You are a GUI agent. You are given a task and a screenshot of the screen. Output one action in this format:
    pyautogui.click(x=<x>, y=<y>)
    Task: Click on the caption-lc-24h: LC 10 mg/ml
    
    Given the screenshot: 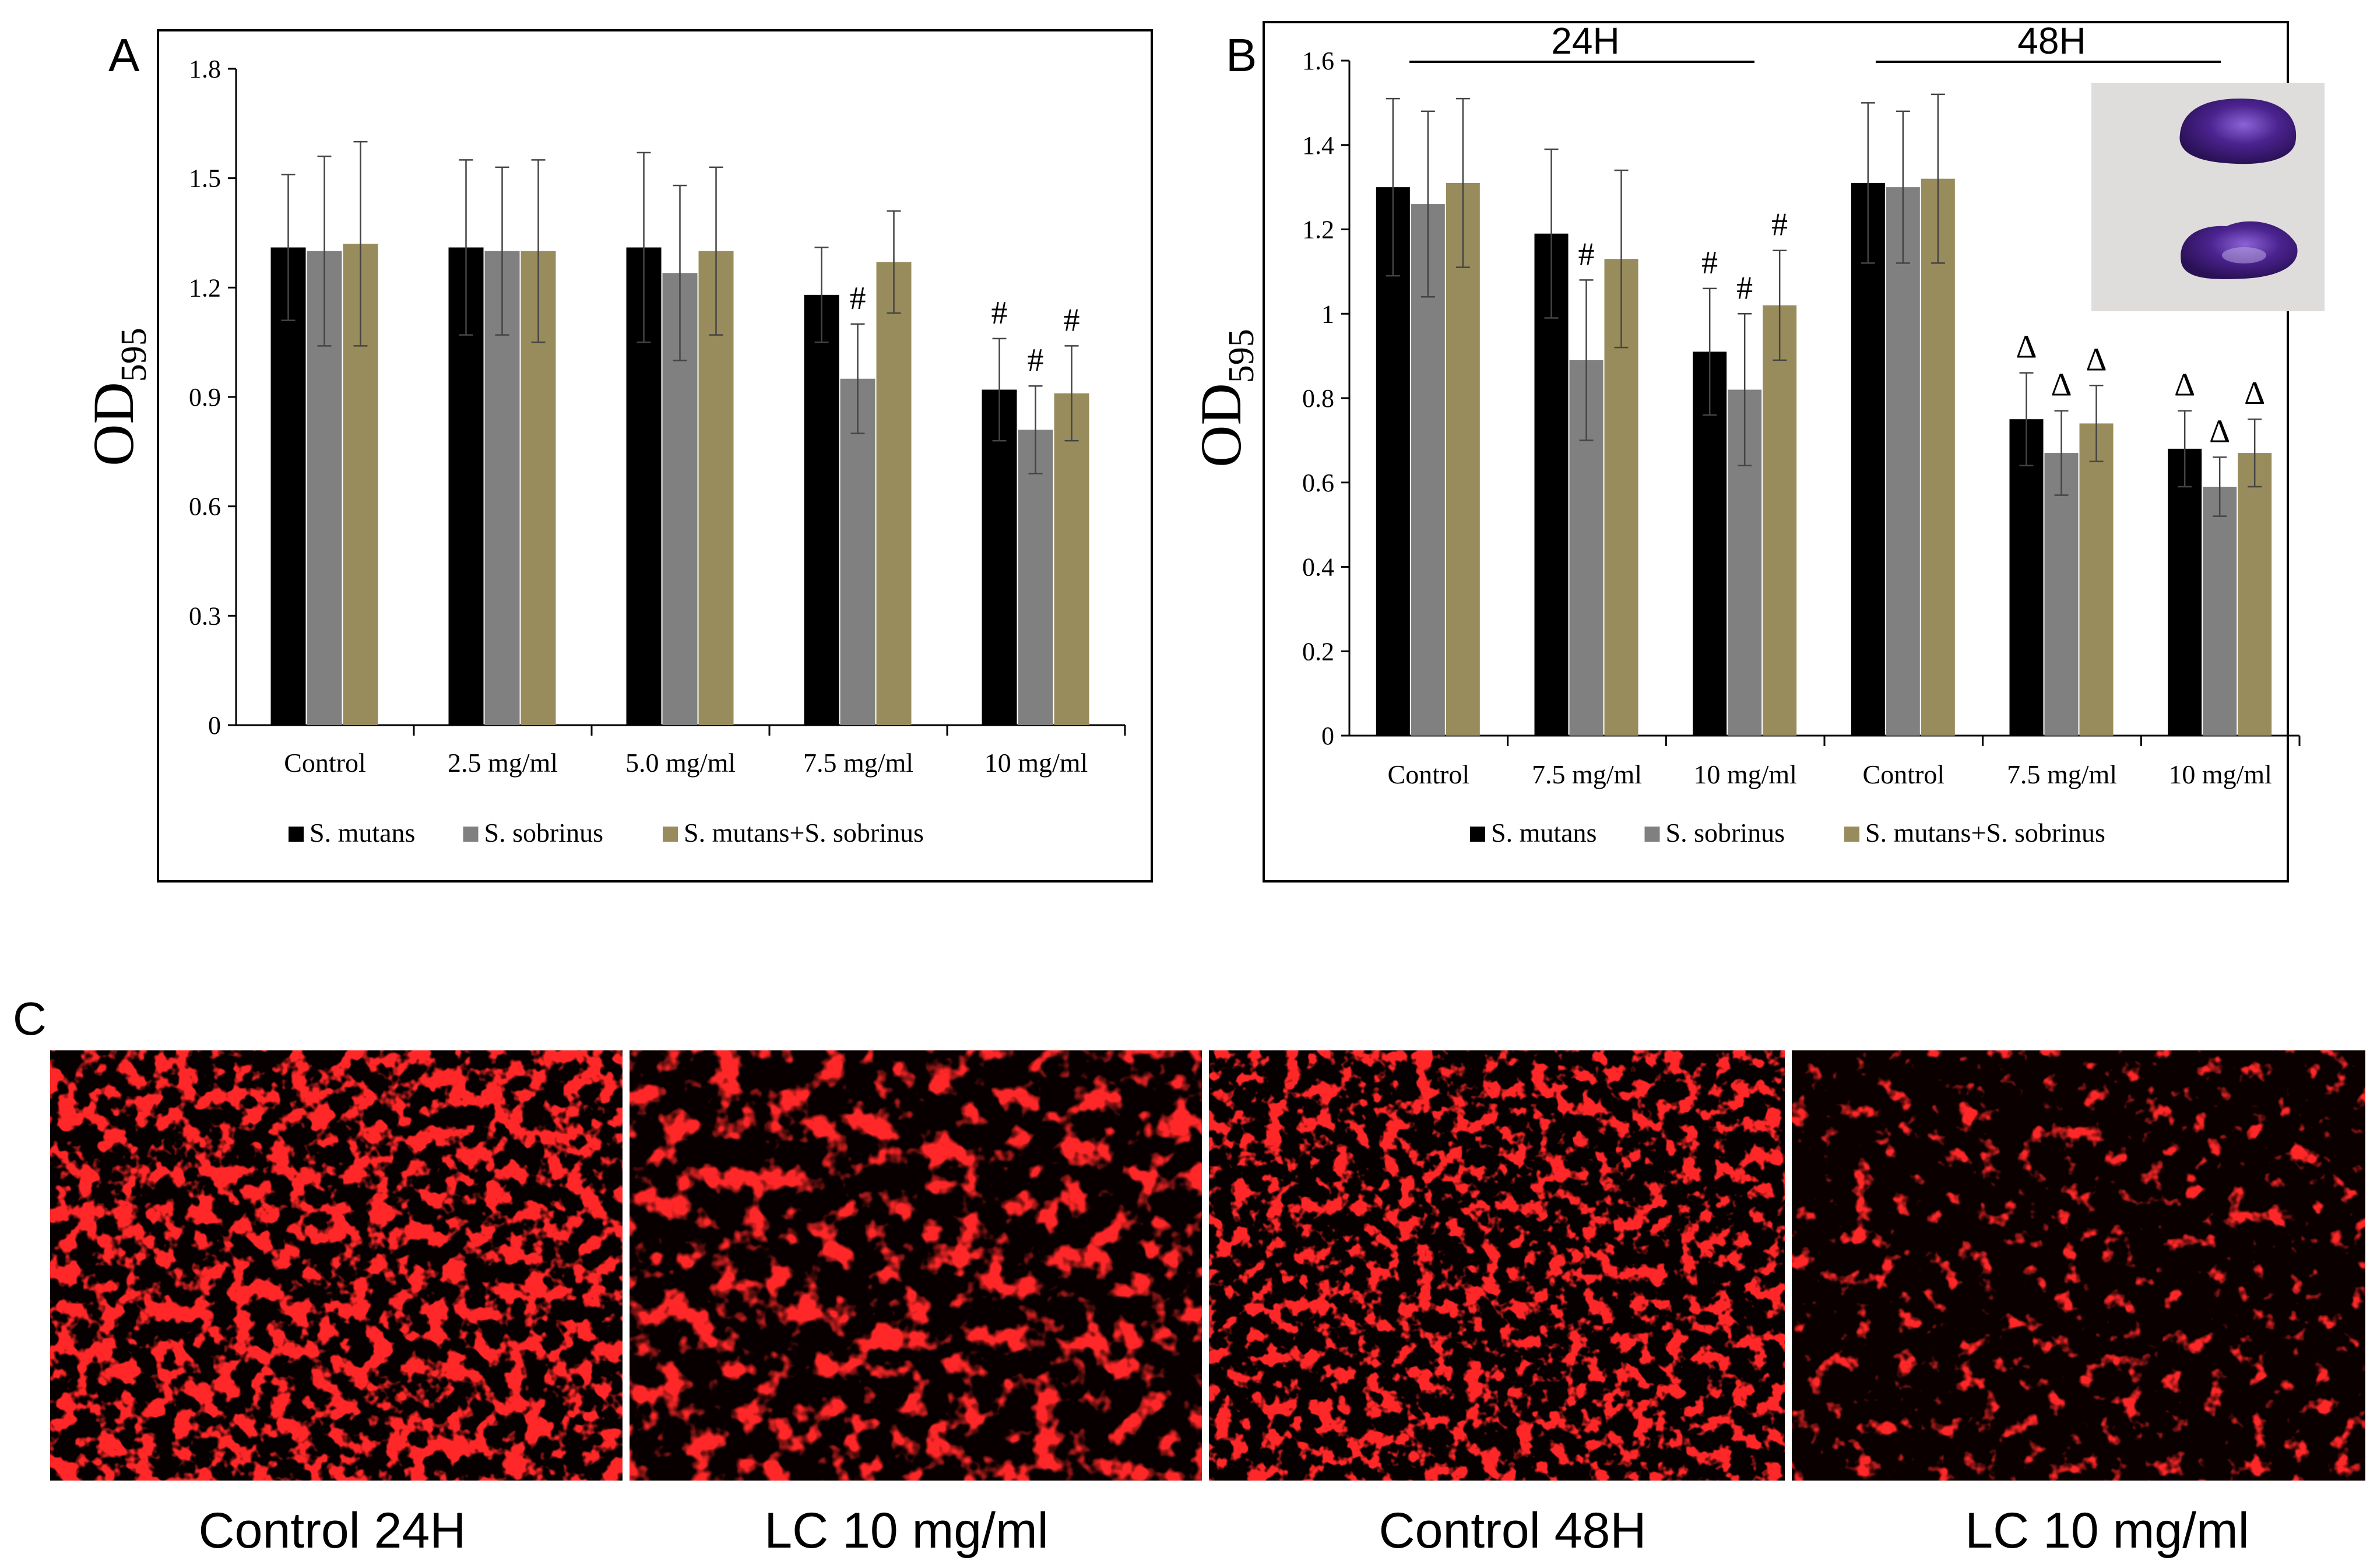 What is the action you would take?
    pyautogui.click(x=907, y=1531)
    